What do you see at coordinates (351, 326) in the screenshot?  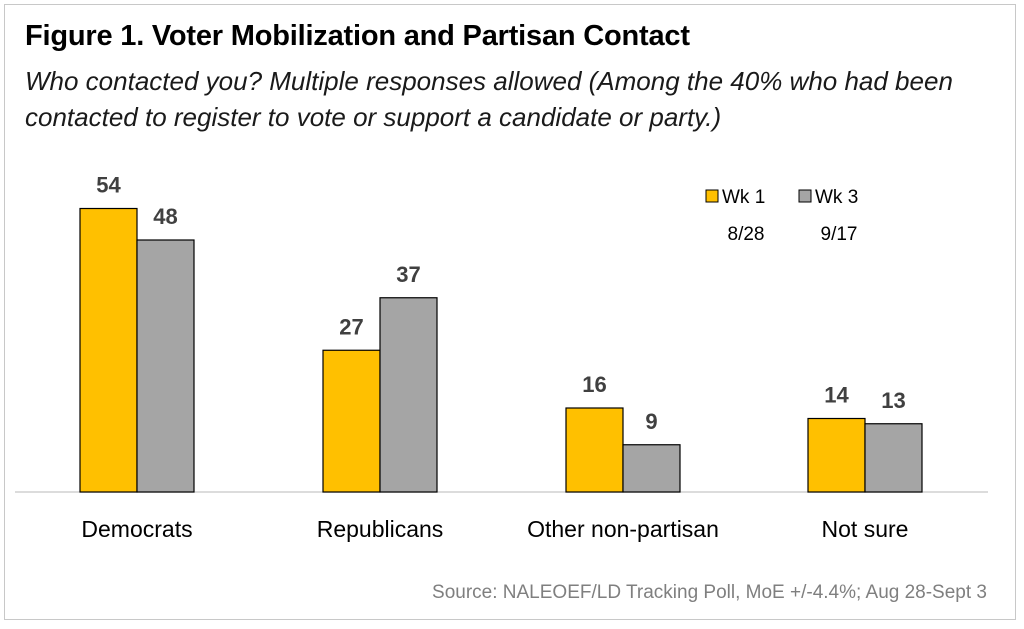 I see `data-label: 27` at bounding box center [351, 326].